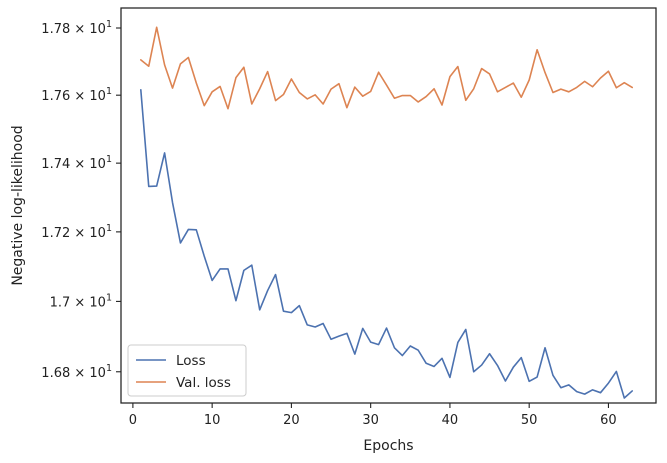 The width and height of the screenshot is (667, 463). I want to click on x-tick-label: 10, so click(212, 420).